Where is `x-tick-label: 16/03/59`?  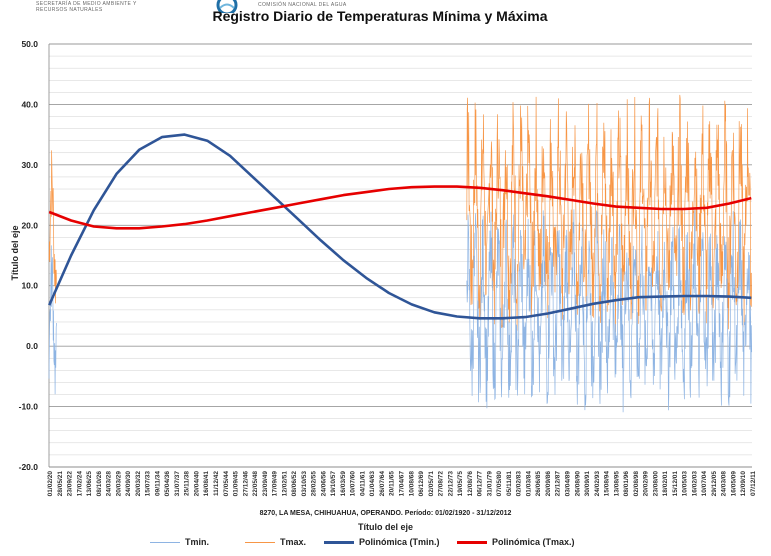
x-tick-label: 16/03/59 is located at coordinates (343, 484).